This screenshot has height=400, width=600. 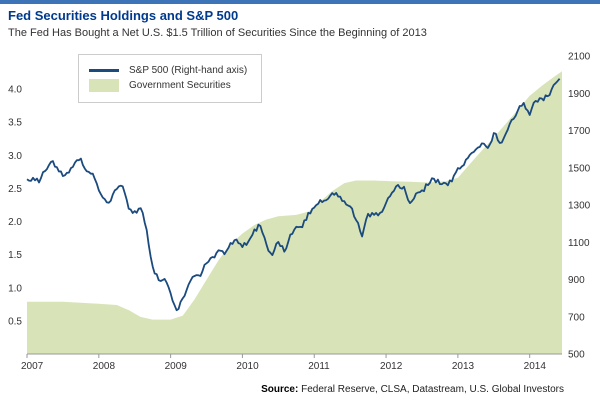 What do you see at coordinates (579, 94) in the screenshot?
I see `y-right-tick-label: 1900` at bounding box center [579, 94].